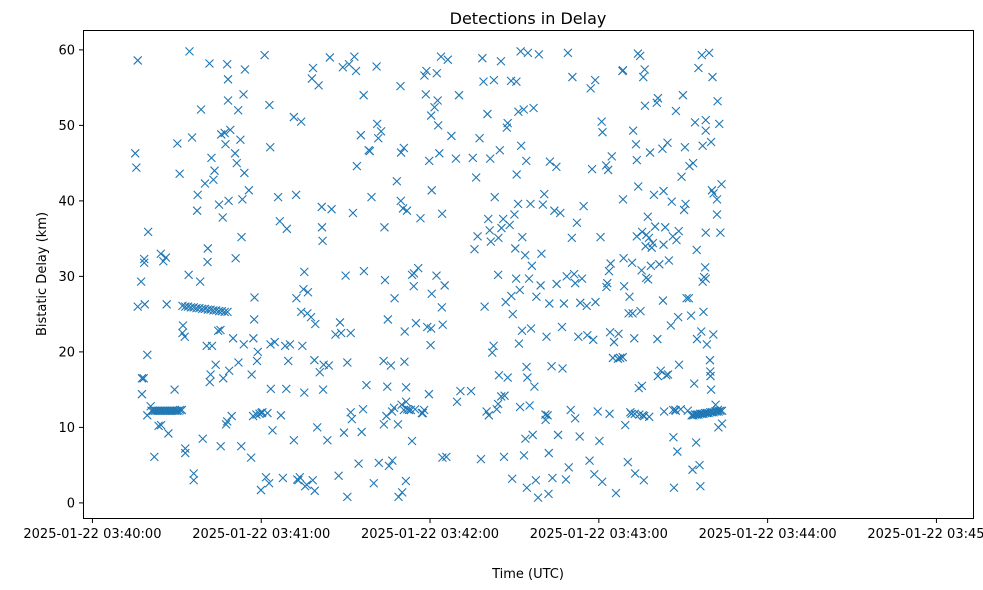 The image size is (983, 590). Describe the element at coordinates (66, 201) in the screenshot. I see `y-tick-label: 40` at that location.